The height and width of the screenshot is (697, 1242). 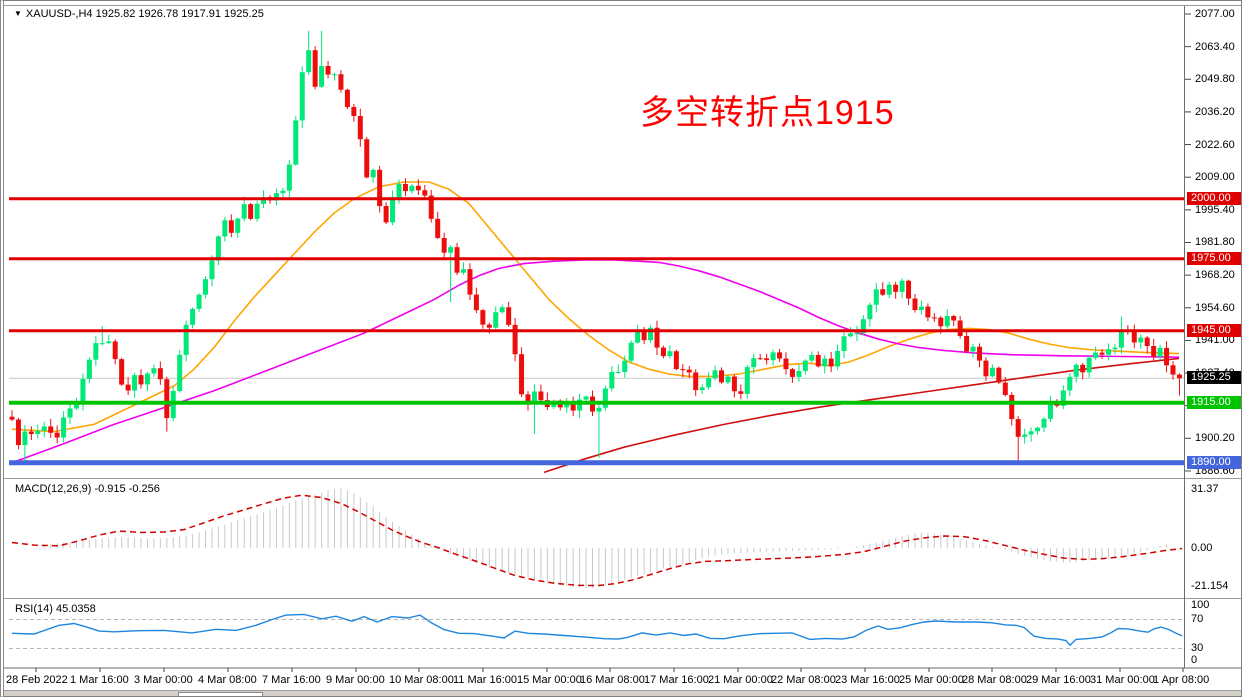 What do you see at coordinates (1202, 548) in the screenshot?
I see `macd-axis-label: 0.00` at bounding box center [1202, 548].